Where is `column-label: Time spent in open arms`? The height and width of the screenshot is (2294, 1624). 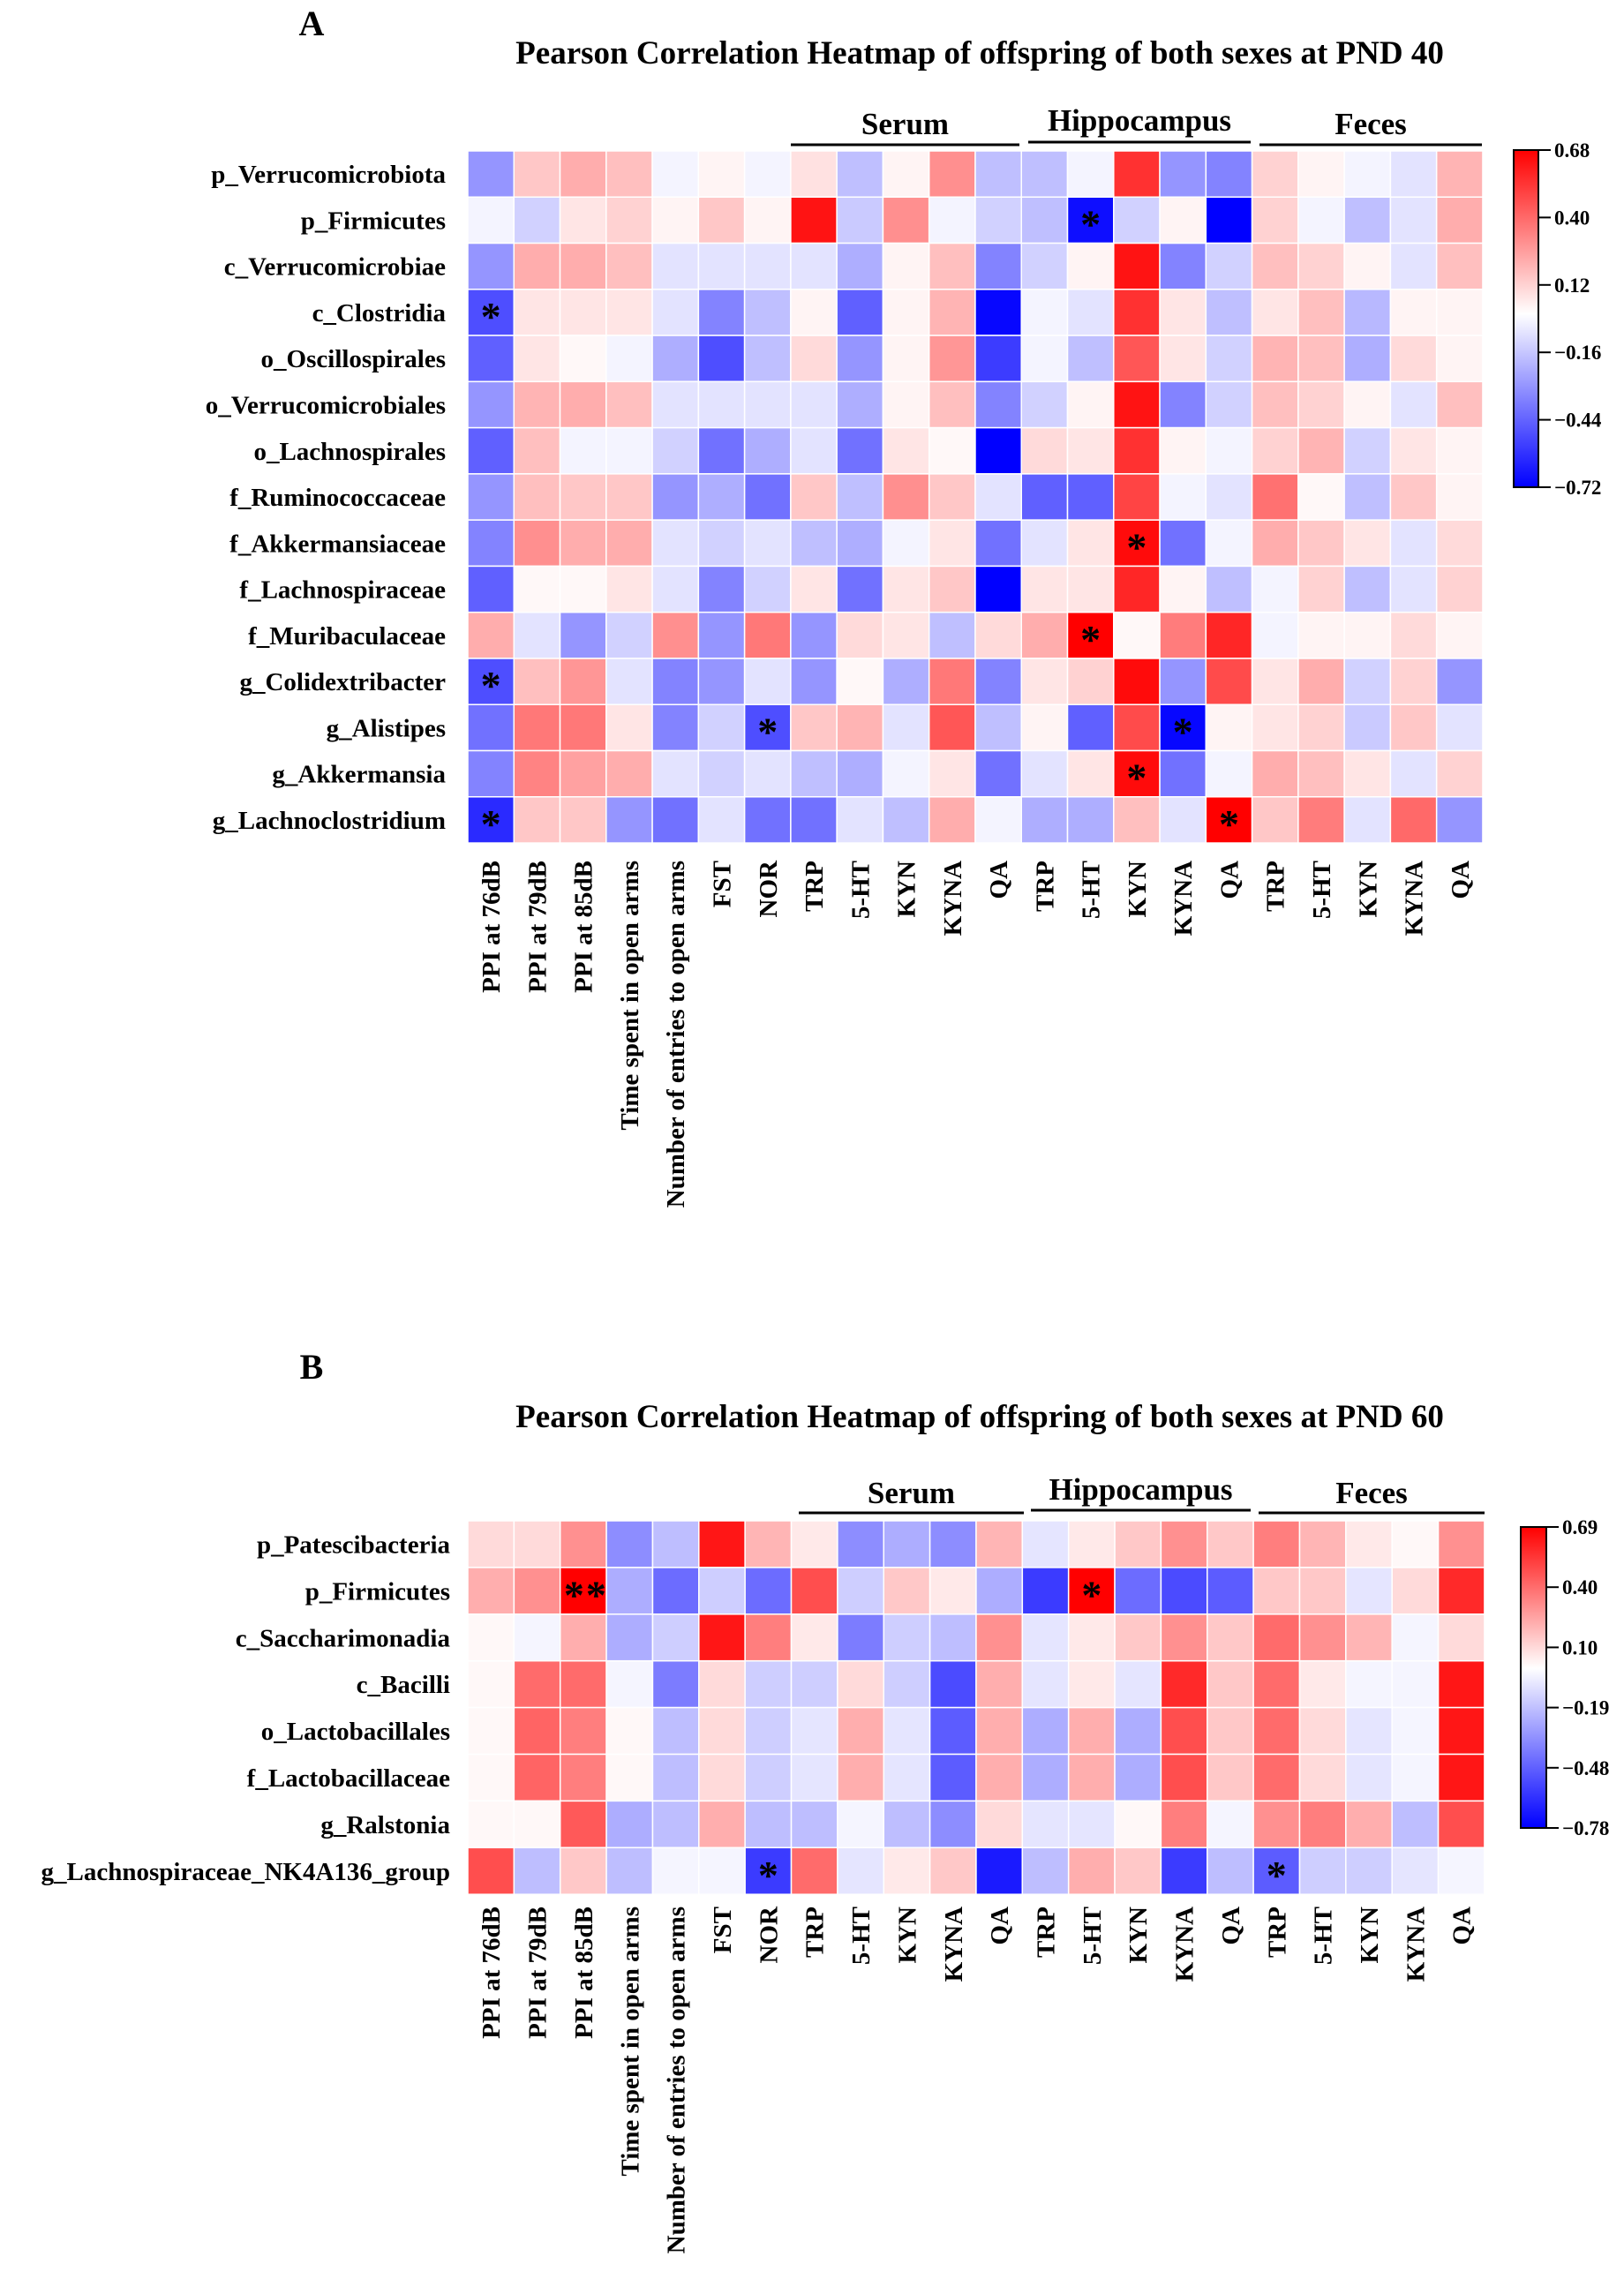 column-label: Time spent in open arms is located at coordinates (630, 2042).